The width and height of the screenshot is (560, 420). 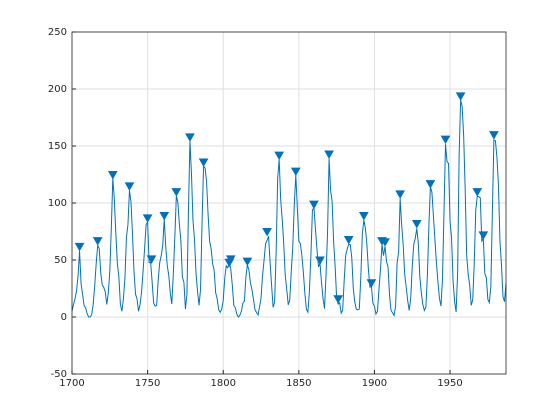 I want to click on x-tick-label: 1750, so click(x=147, y=383).